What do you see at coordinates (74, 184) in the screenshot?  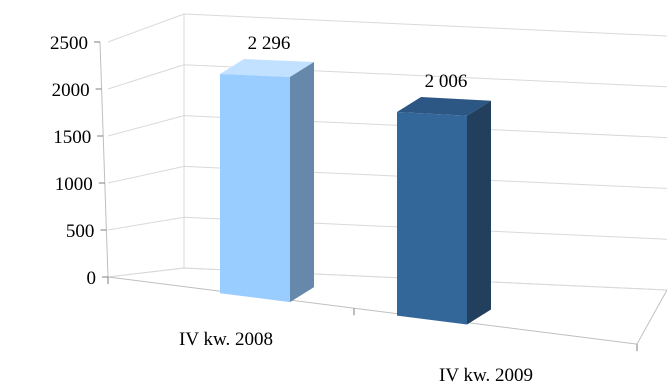 I see `y-tick-label: 1000` at bounding box center [74, 184].